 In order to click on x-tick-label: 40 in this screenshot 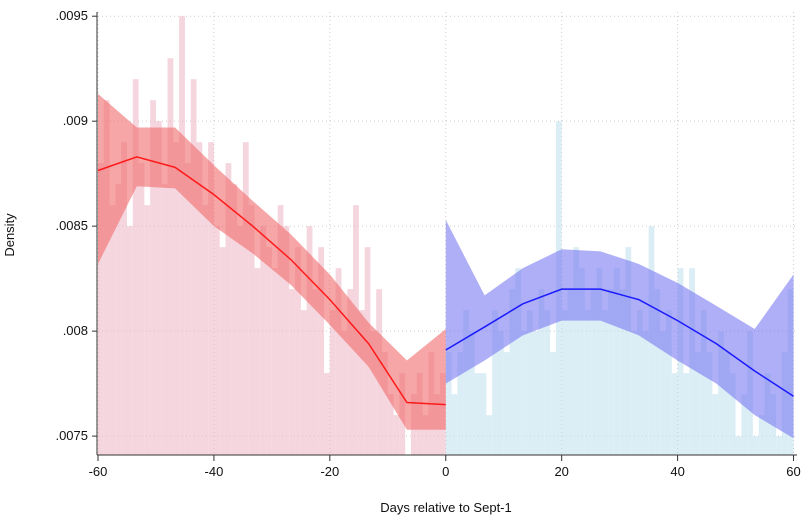, I will do `click(677, 471)`.